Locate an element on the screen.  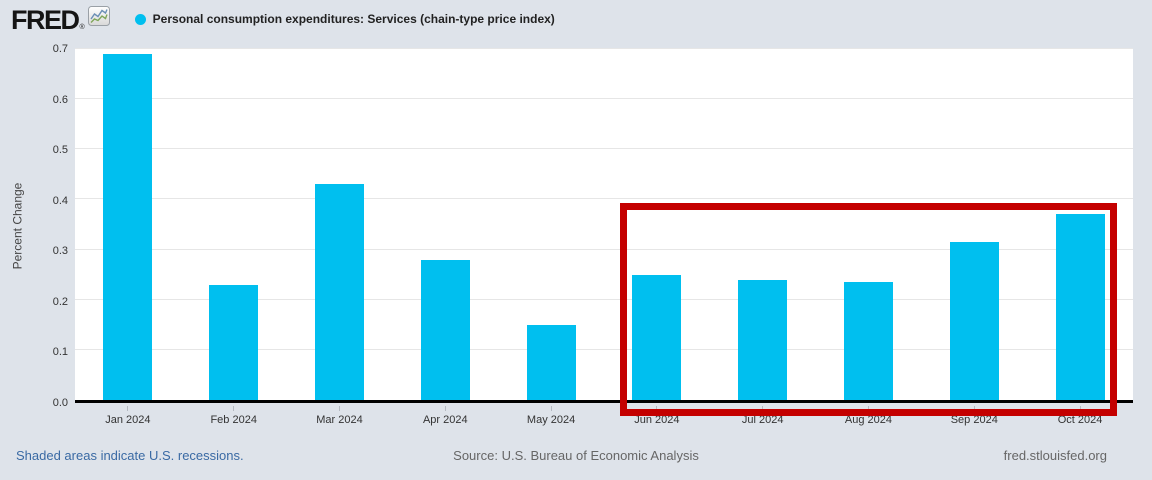
x-label-slot: Feb 2024 is located at coordinates (234, 416).